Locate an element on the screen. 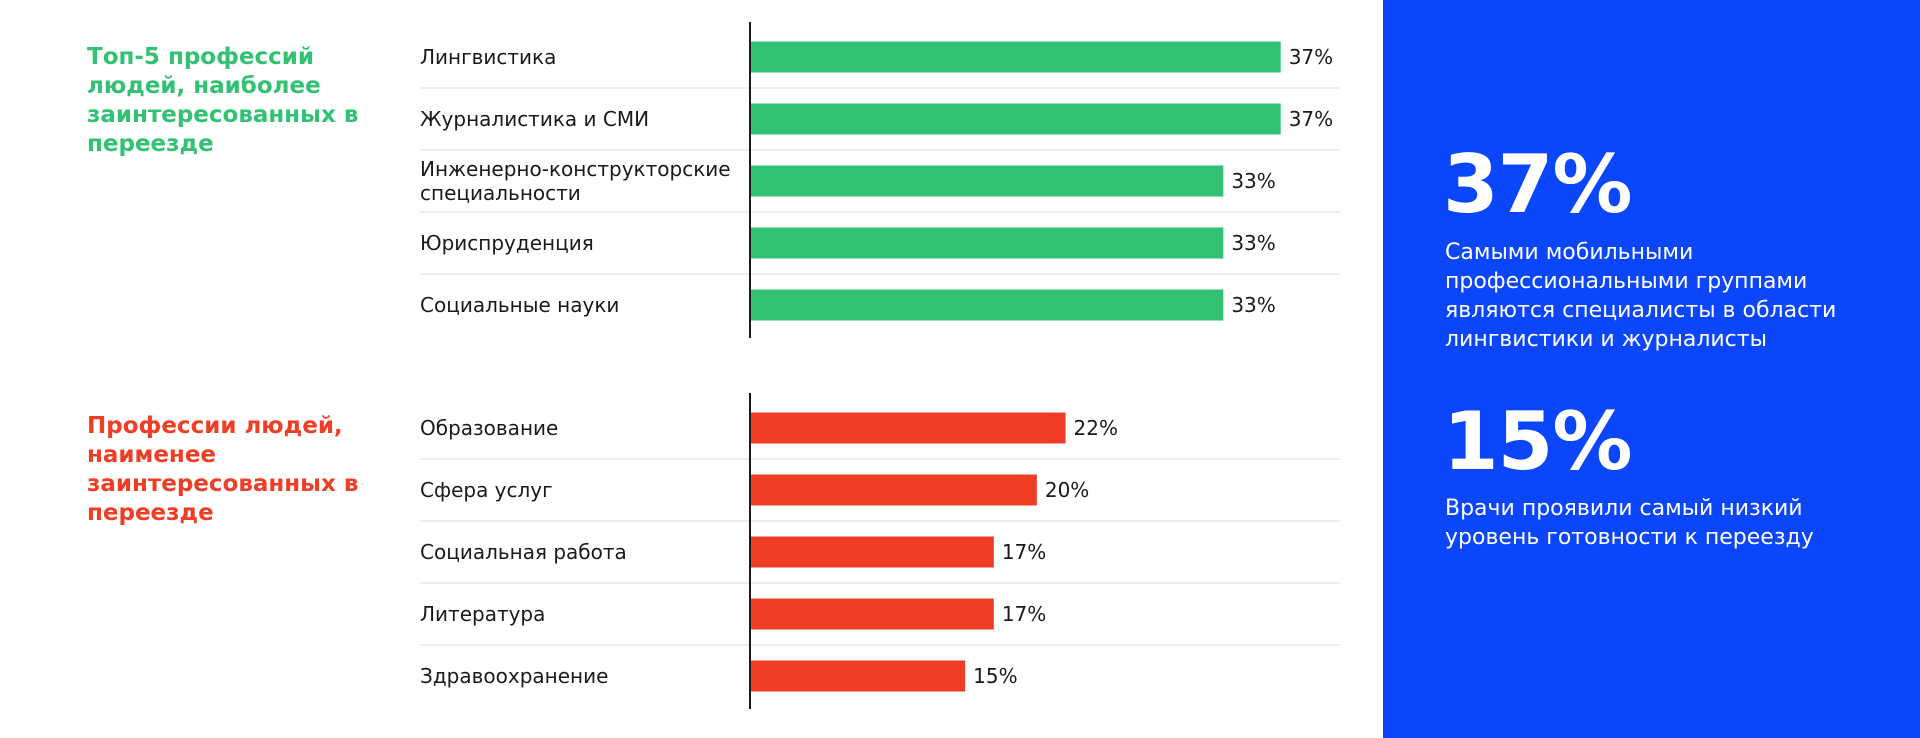  value-label: 20% is located at coordinates (1067, 490).